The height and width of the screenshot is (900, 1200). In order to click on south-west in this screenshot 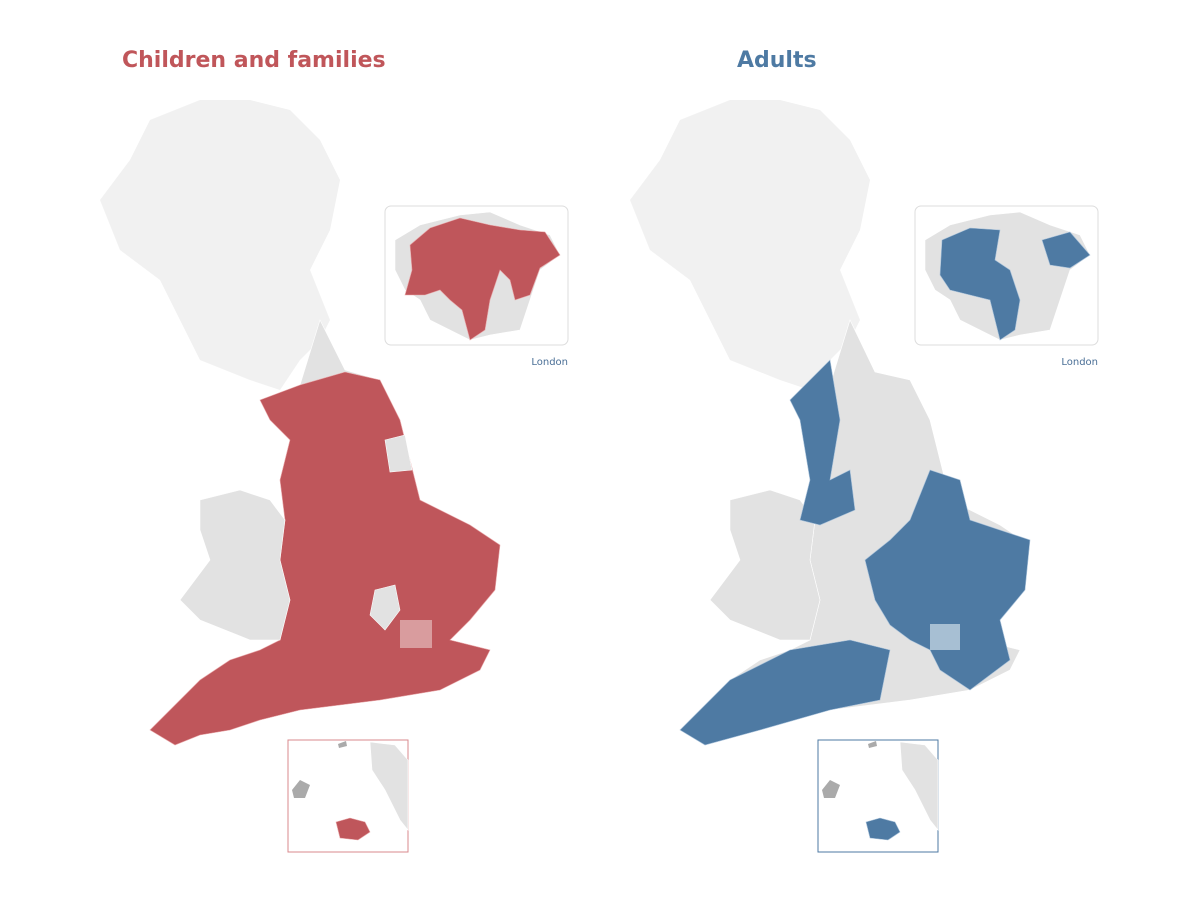, I will do `click(785, 692)`.